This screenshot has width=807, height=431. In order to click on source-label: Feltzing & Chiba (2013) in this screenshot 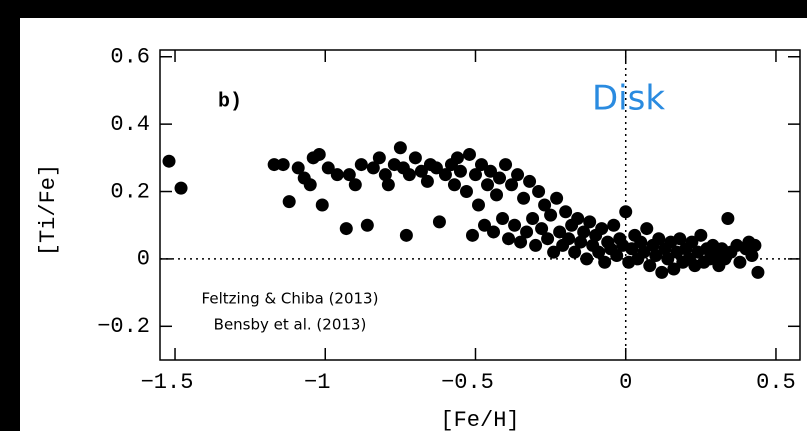, I will do `click(290, 299)`.